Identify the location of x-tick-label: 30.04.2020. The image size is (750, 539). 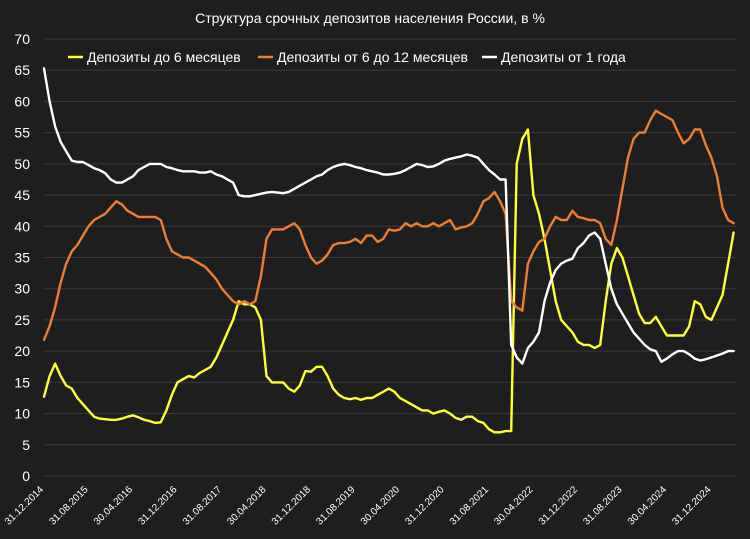
(380, 505).